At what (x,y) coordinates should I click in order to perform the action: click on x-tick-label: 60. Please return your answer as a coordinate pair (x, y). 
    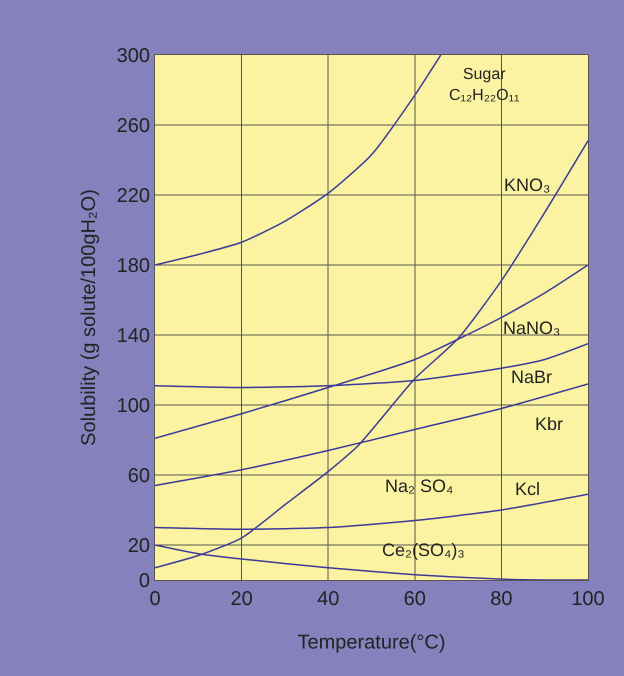
    Looking at the image, I should click on (415, 599).